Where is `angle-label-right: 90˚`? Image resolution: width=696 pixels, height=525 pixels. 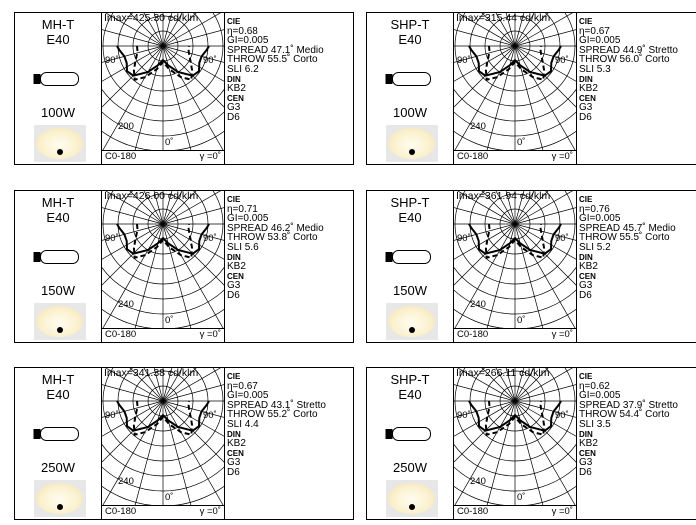
angle-label-right: 90˚ is located at coordinates (210, 415).